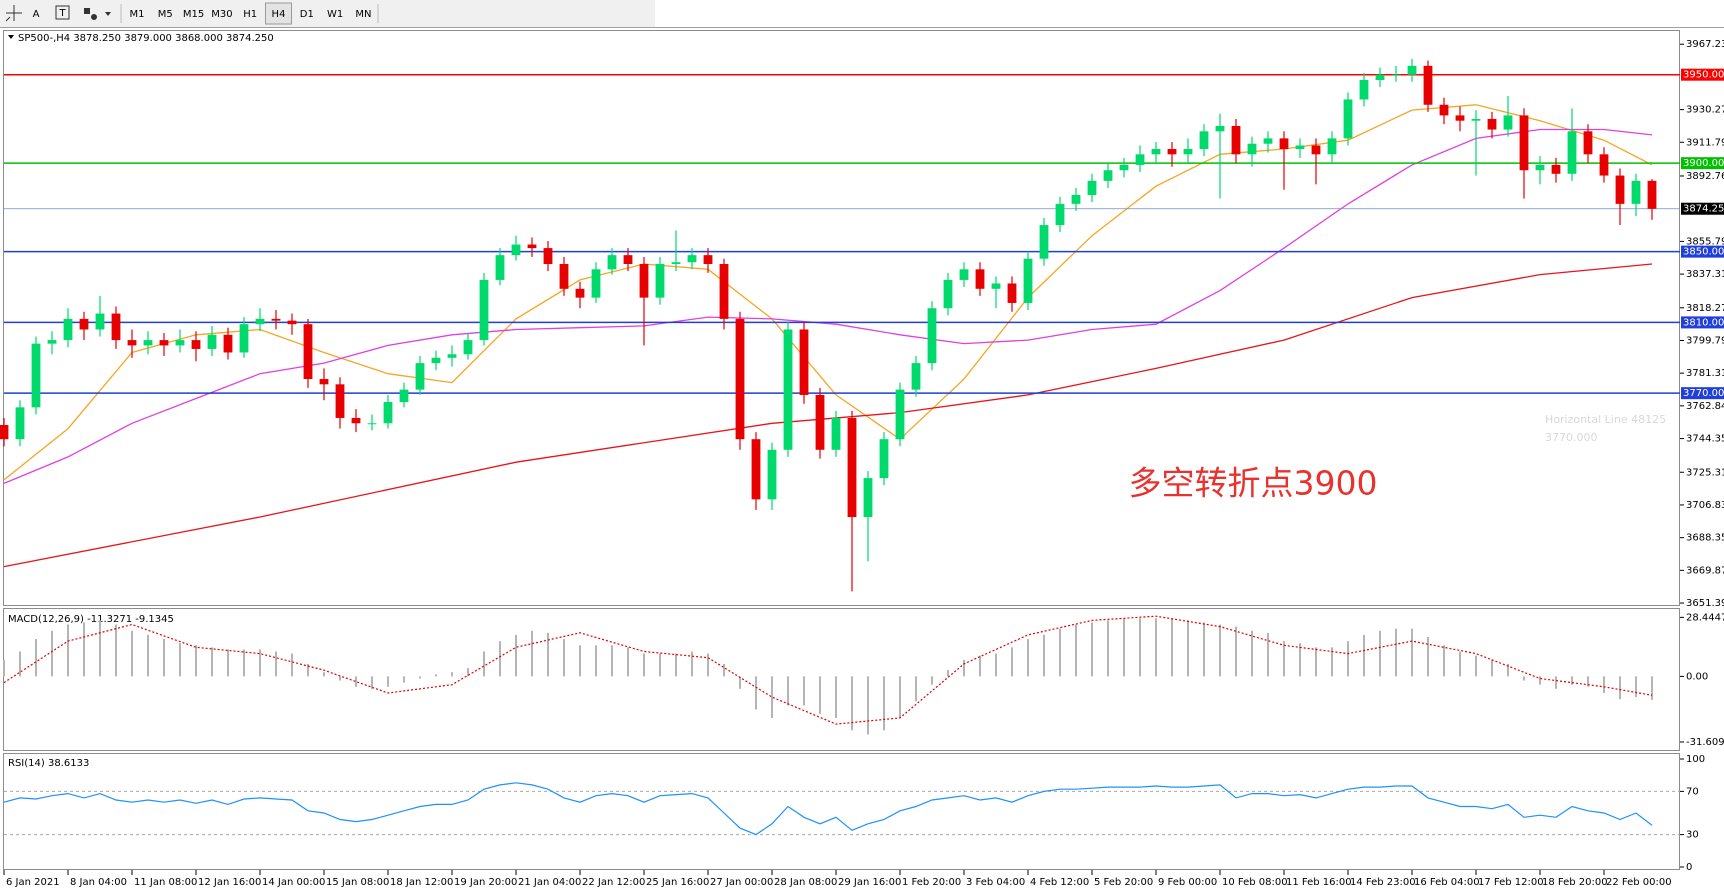 This screenshot has height=894, width=1724. I want to click on label-tool: T, so click(62, 13).